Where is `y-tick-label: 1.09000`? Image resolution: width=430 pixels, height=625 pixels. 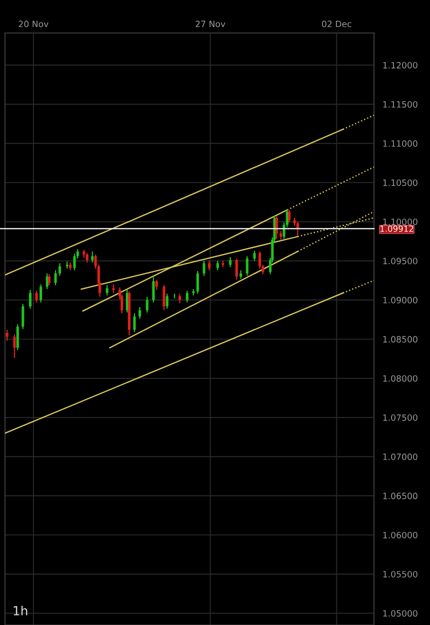 y-tick-label: 1.09000 is located at coordinates (400, 300).